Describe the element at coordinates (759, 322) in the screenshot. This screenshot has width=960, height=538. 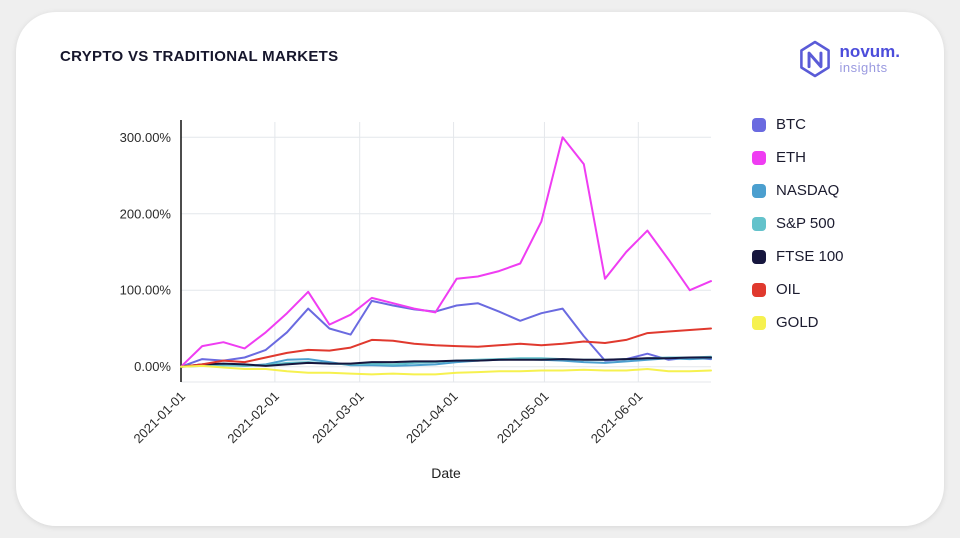
I see `legend-swatch-gold` at that location.